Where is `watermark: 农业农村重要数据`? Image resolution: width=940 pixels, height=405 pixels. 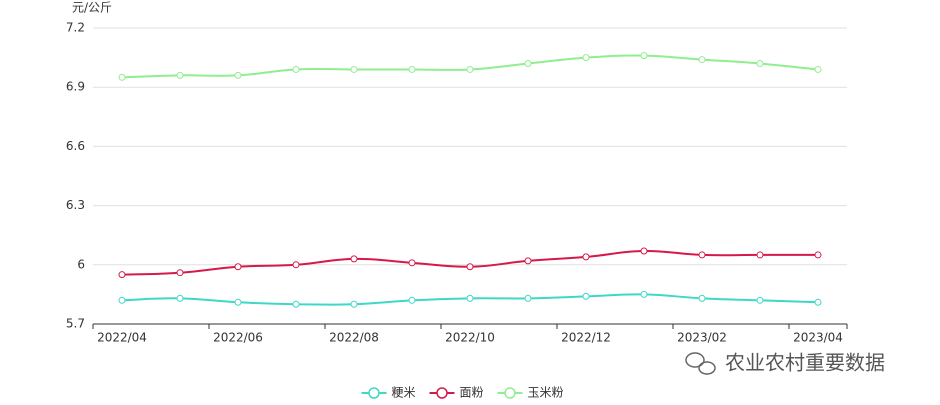 watermark: 农业农村重要数据 is located at coordinates (805, 363).